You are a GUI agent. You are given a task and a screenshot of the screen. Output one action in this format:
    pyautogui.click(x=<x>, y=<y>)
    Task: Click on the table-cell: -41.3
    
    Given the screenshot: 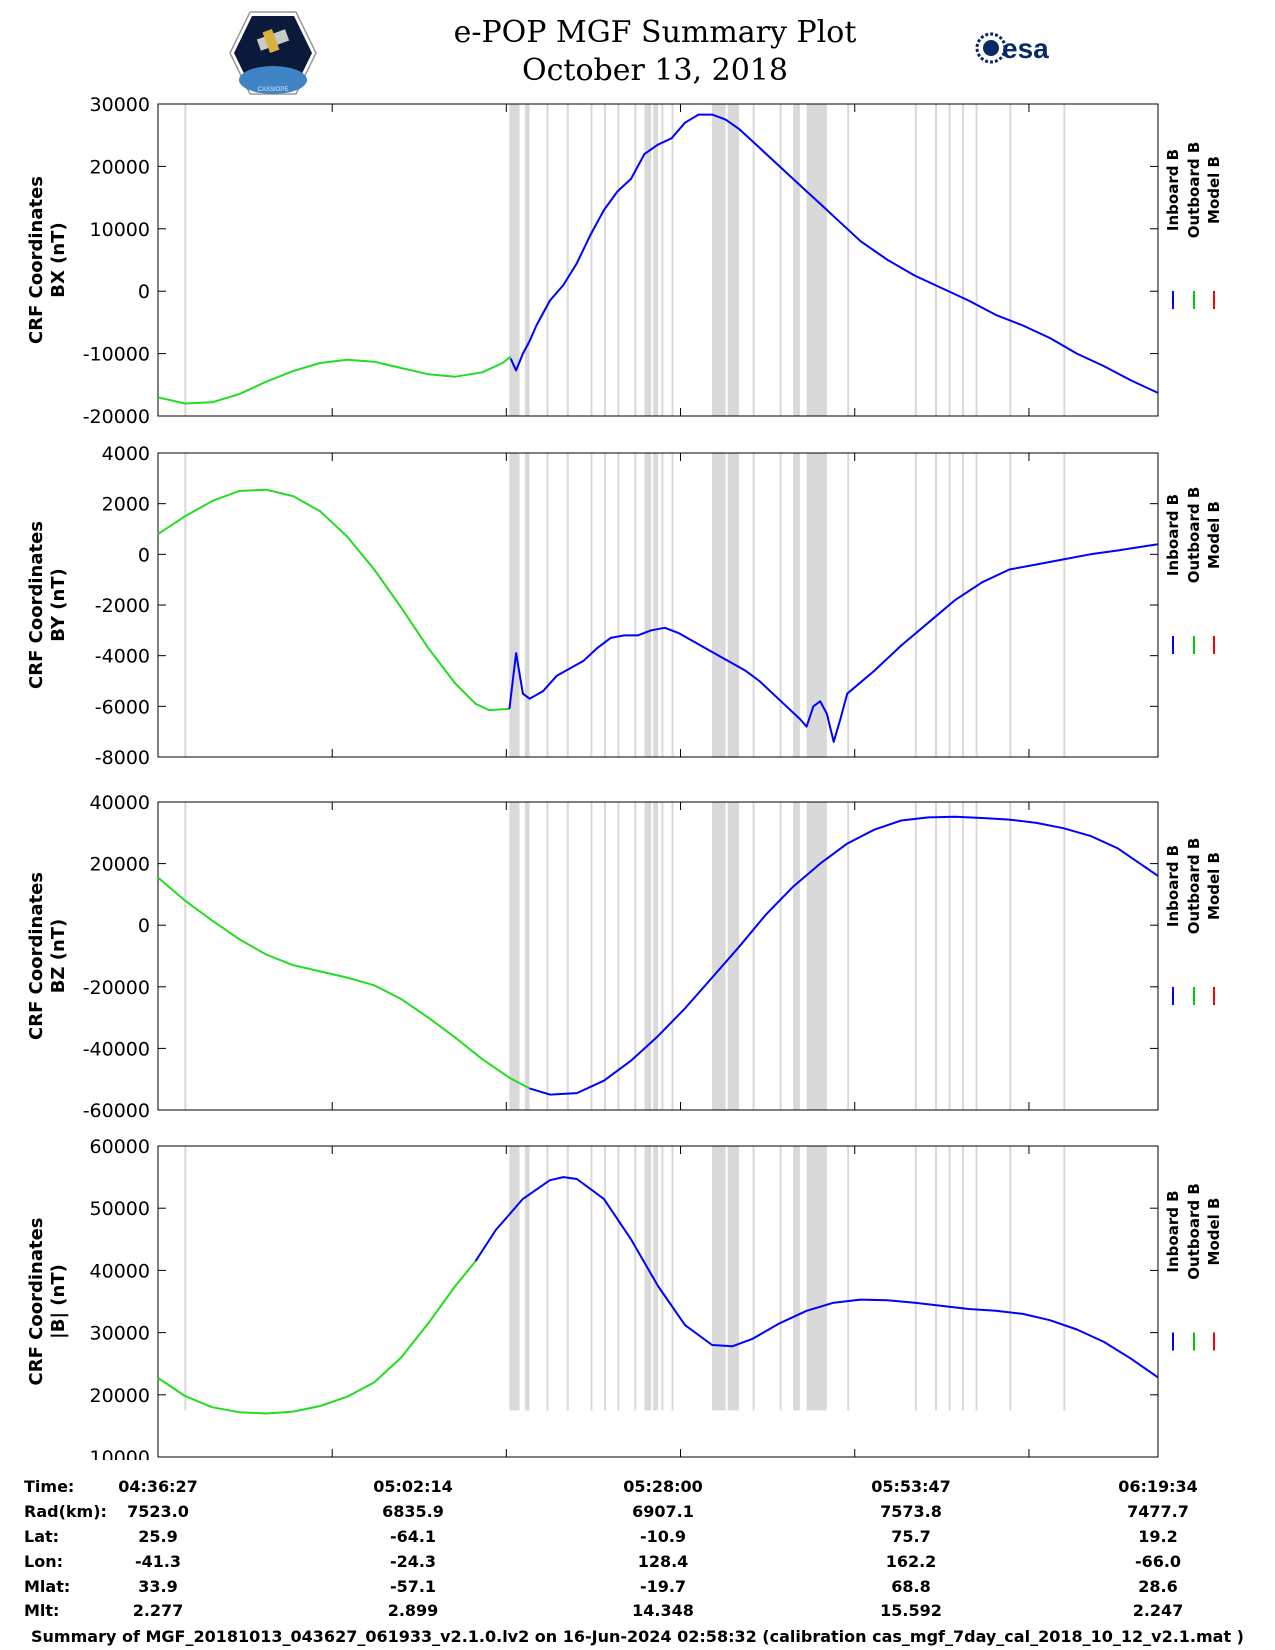 What is the action you would take?
    pyautogui.click(x=158, y=1561)
    